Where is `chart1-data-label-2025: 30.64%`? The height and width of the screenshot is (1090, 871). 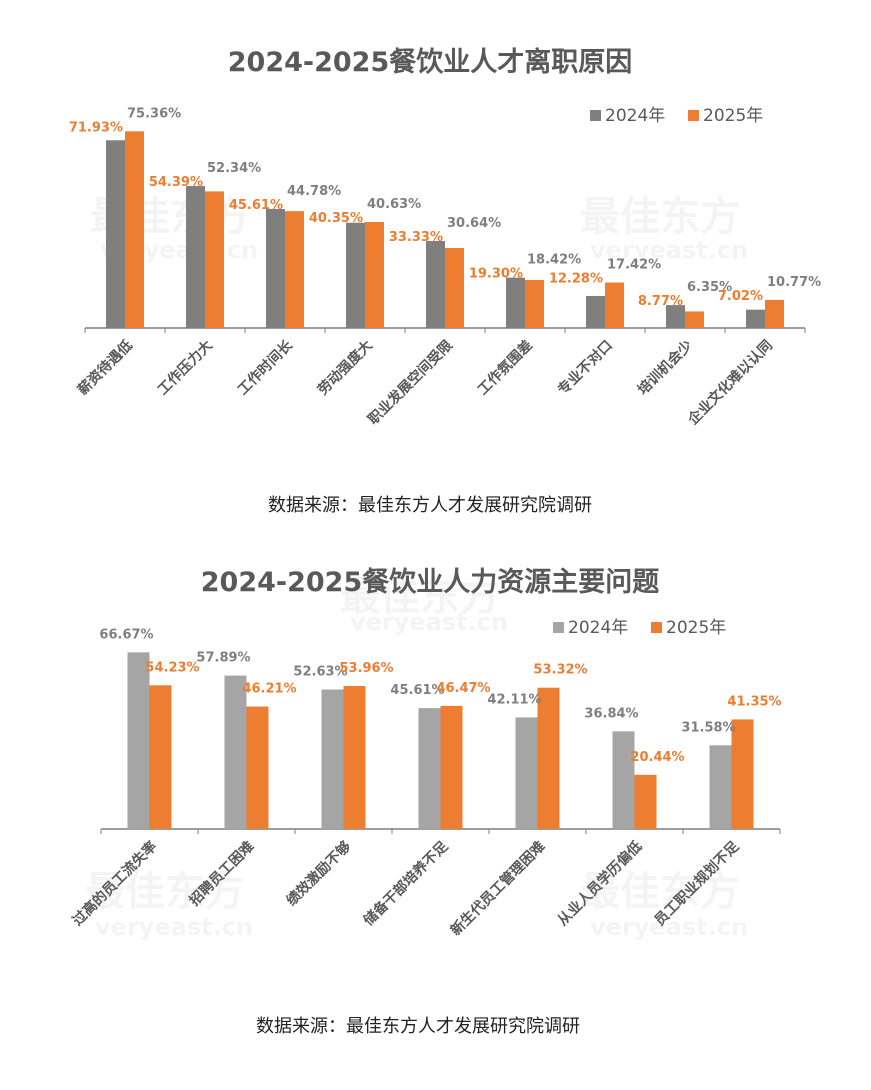 chart1-data-label-2025: 30.64% is located at coordinates (474, 223).